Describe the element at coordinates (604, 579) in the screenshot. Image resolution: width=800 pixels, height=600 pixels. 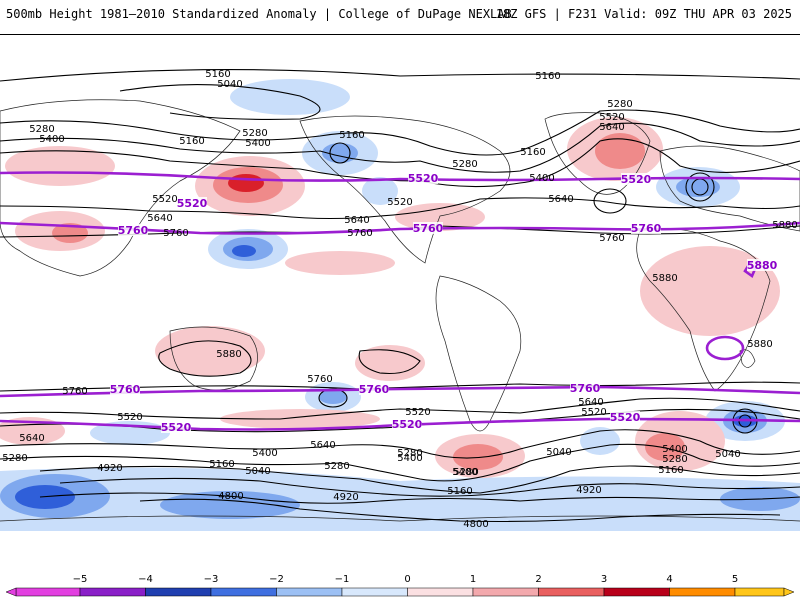
I see `colorbar-tick-label: 3` at that location.